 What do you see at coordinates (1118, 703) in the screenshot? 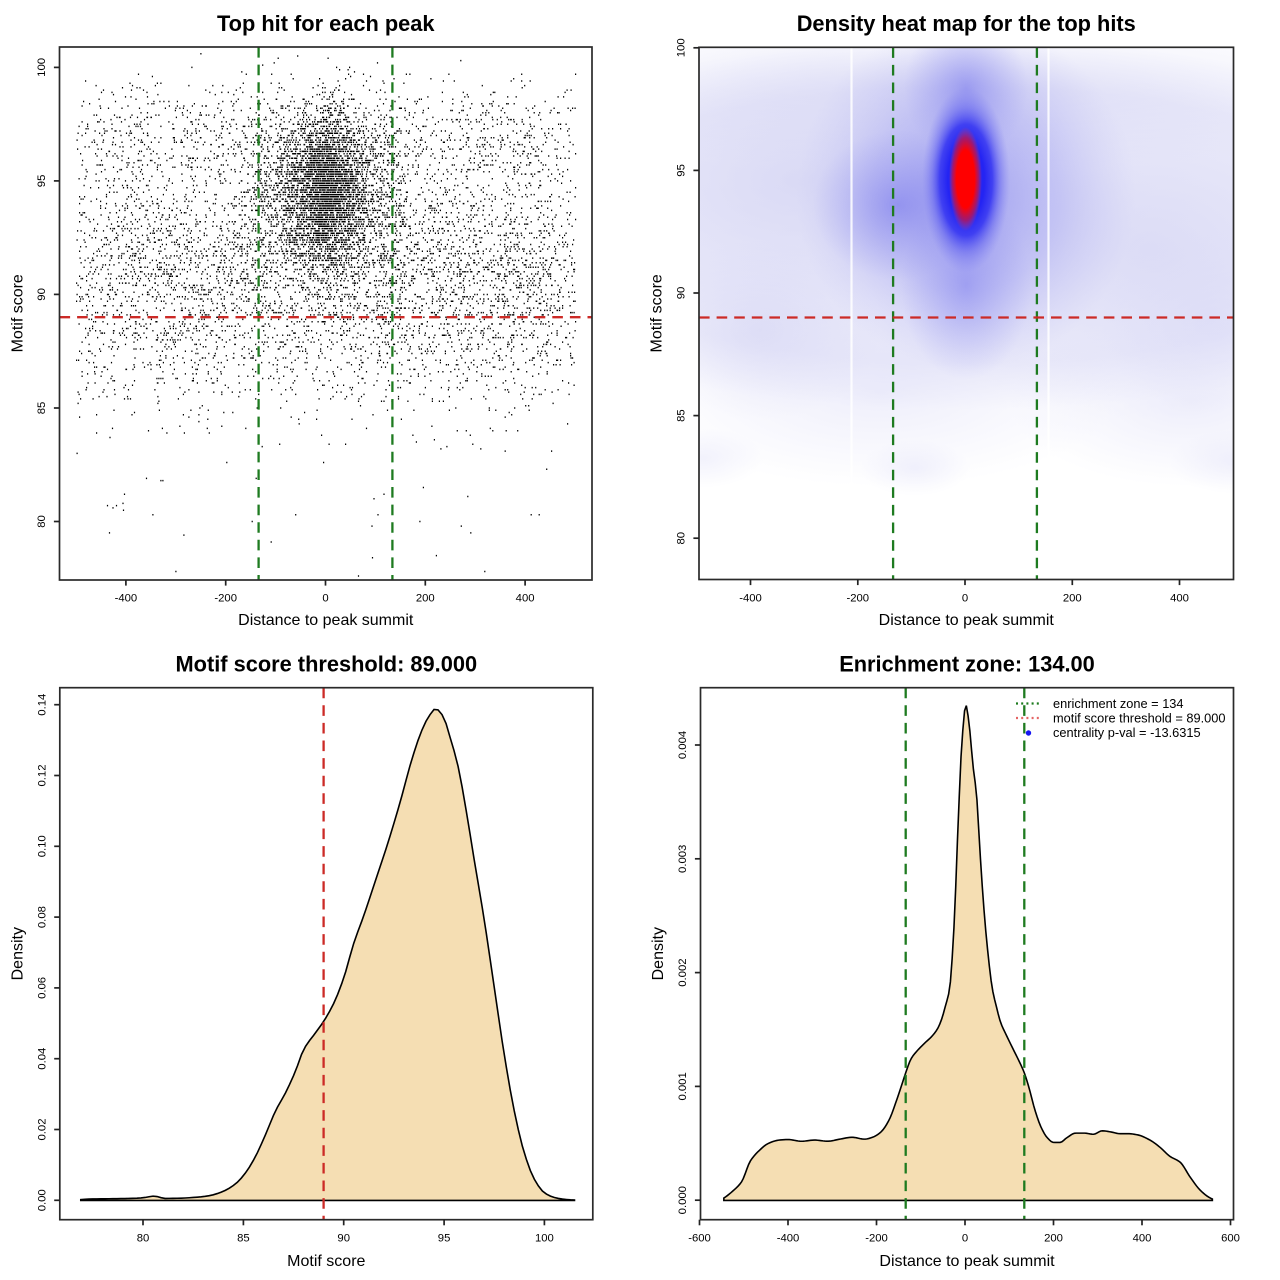
I see `svg-text: enrichment zone = 134` at bounding box center [1118, 703].